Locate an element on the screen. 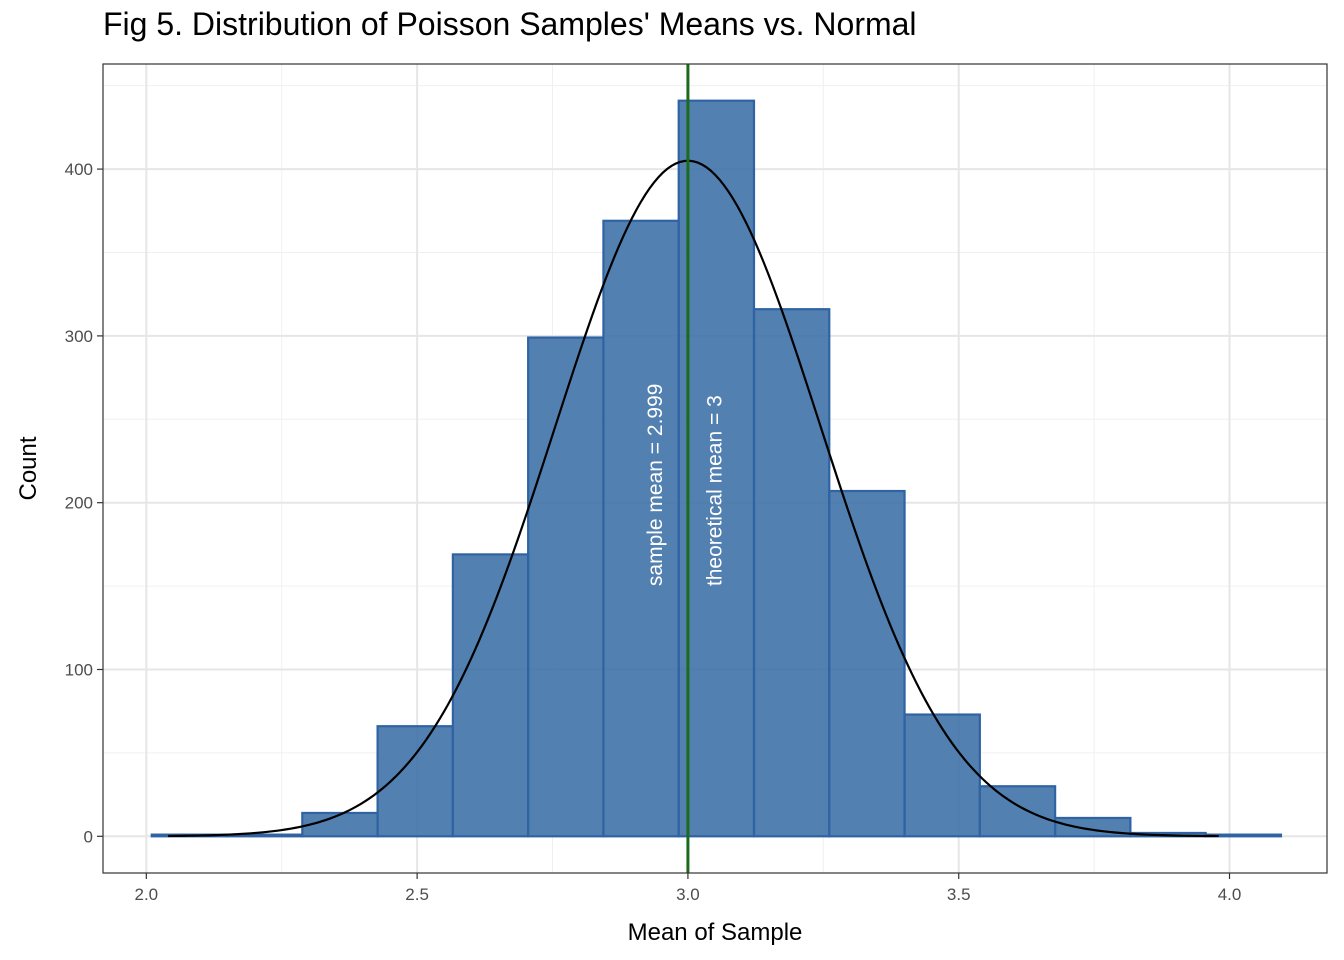  y-axis-ticks: 0 100 200 300 400 is located at coordinates (84, 503).